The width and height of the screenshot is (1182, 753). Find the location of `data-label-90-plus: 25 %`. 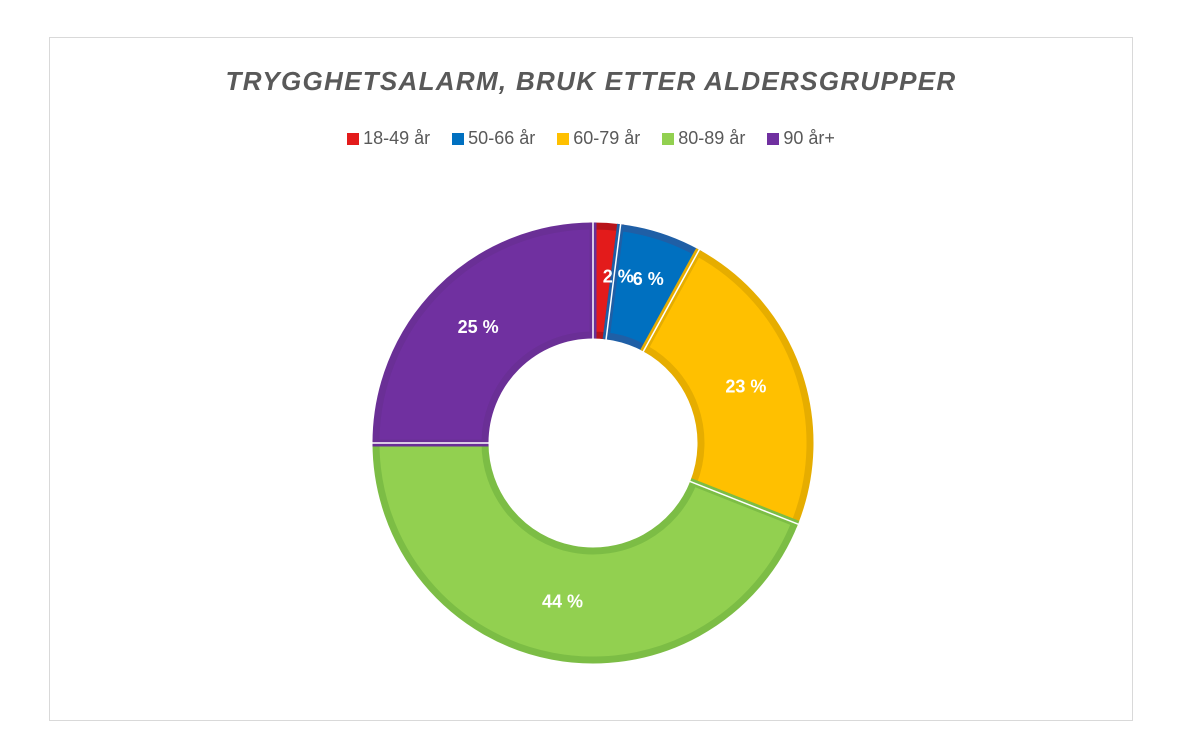

data-label-90-plus: 25 % is located at coordinates (478, 327).